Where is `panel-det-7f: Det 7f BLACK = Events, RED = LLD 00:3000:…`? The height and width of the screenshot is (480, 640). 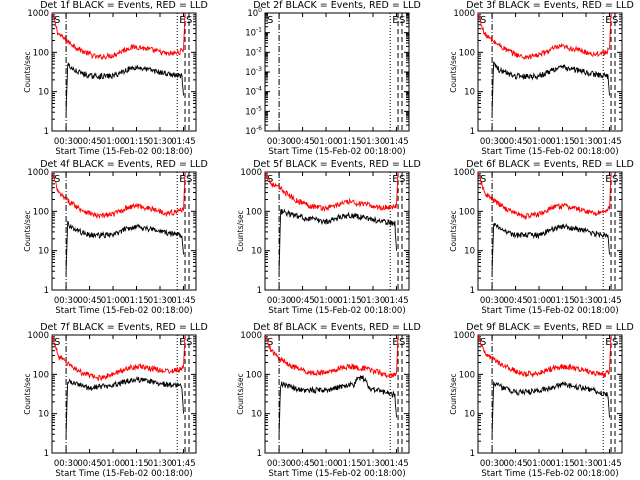
panel-det-7f: Det 7f BLACK = Events, RED = LLD 00:3000:… is located at coordinates (115, 400).